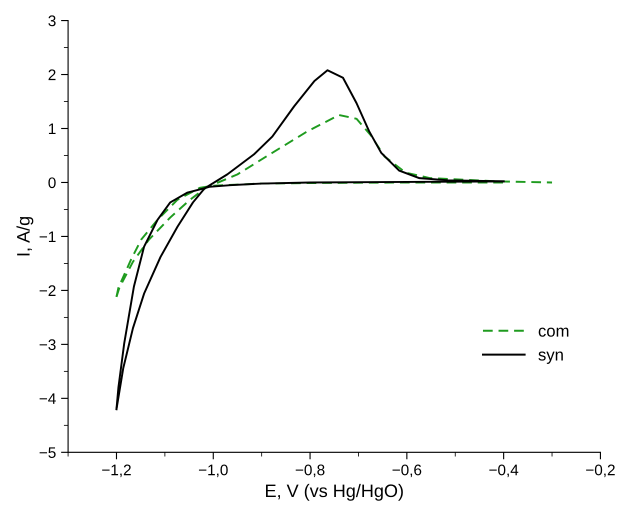 Image resolution: width=619 pixels, height=514 pixels. I want to click on x-tick-label: −1,0, so click(213, 471).